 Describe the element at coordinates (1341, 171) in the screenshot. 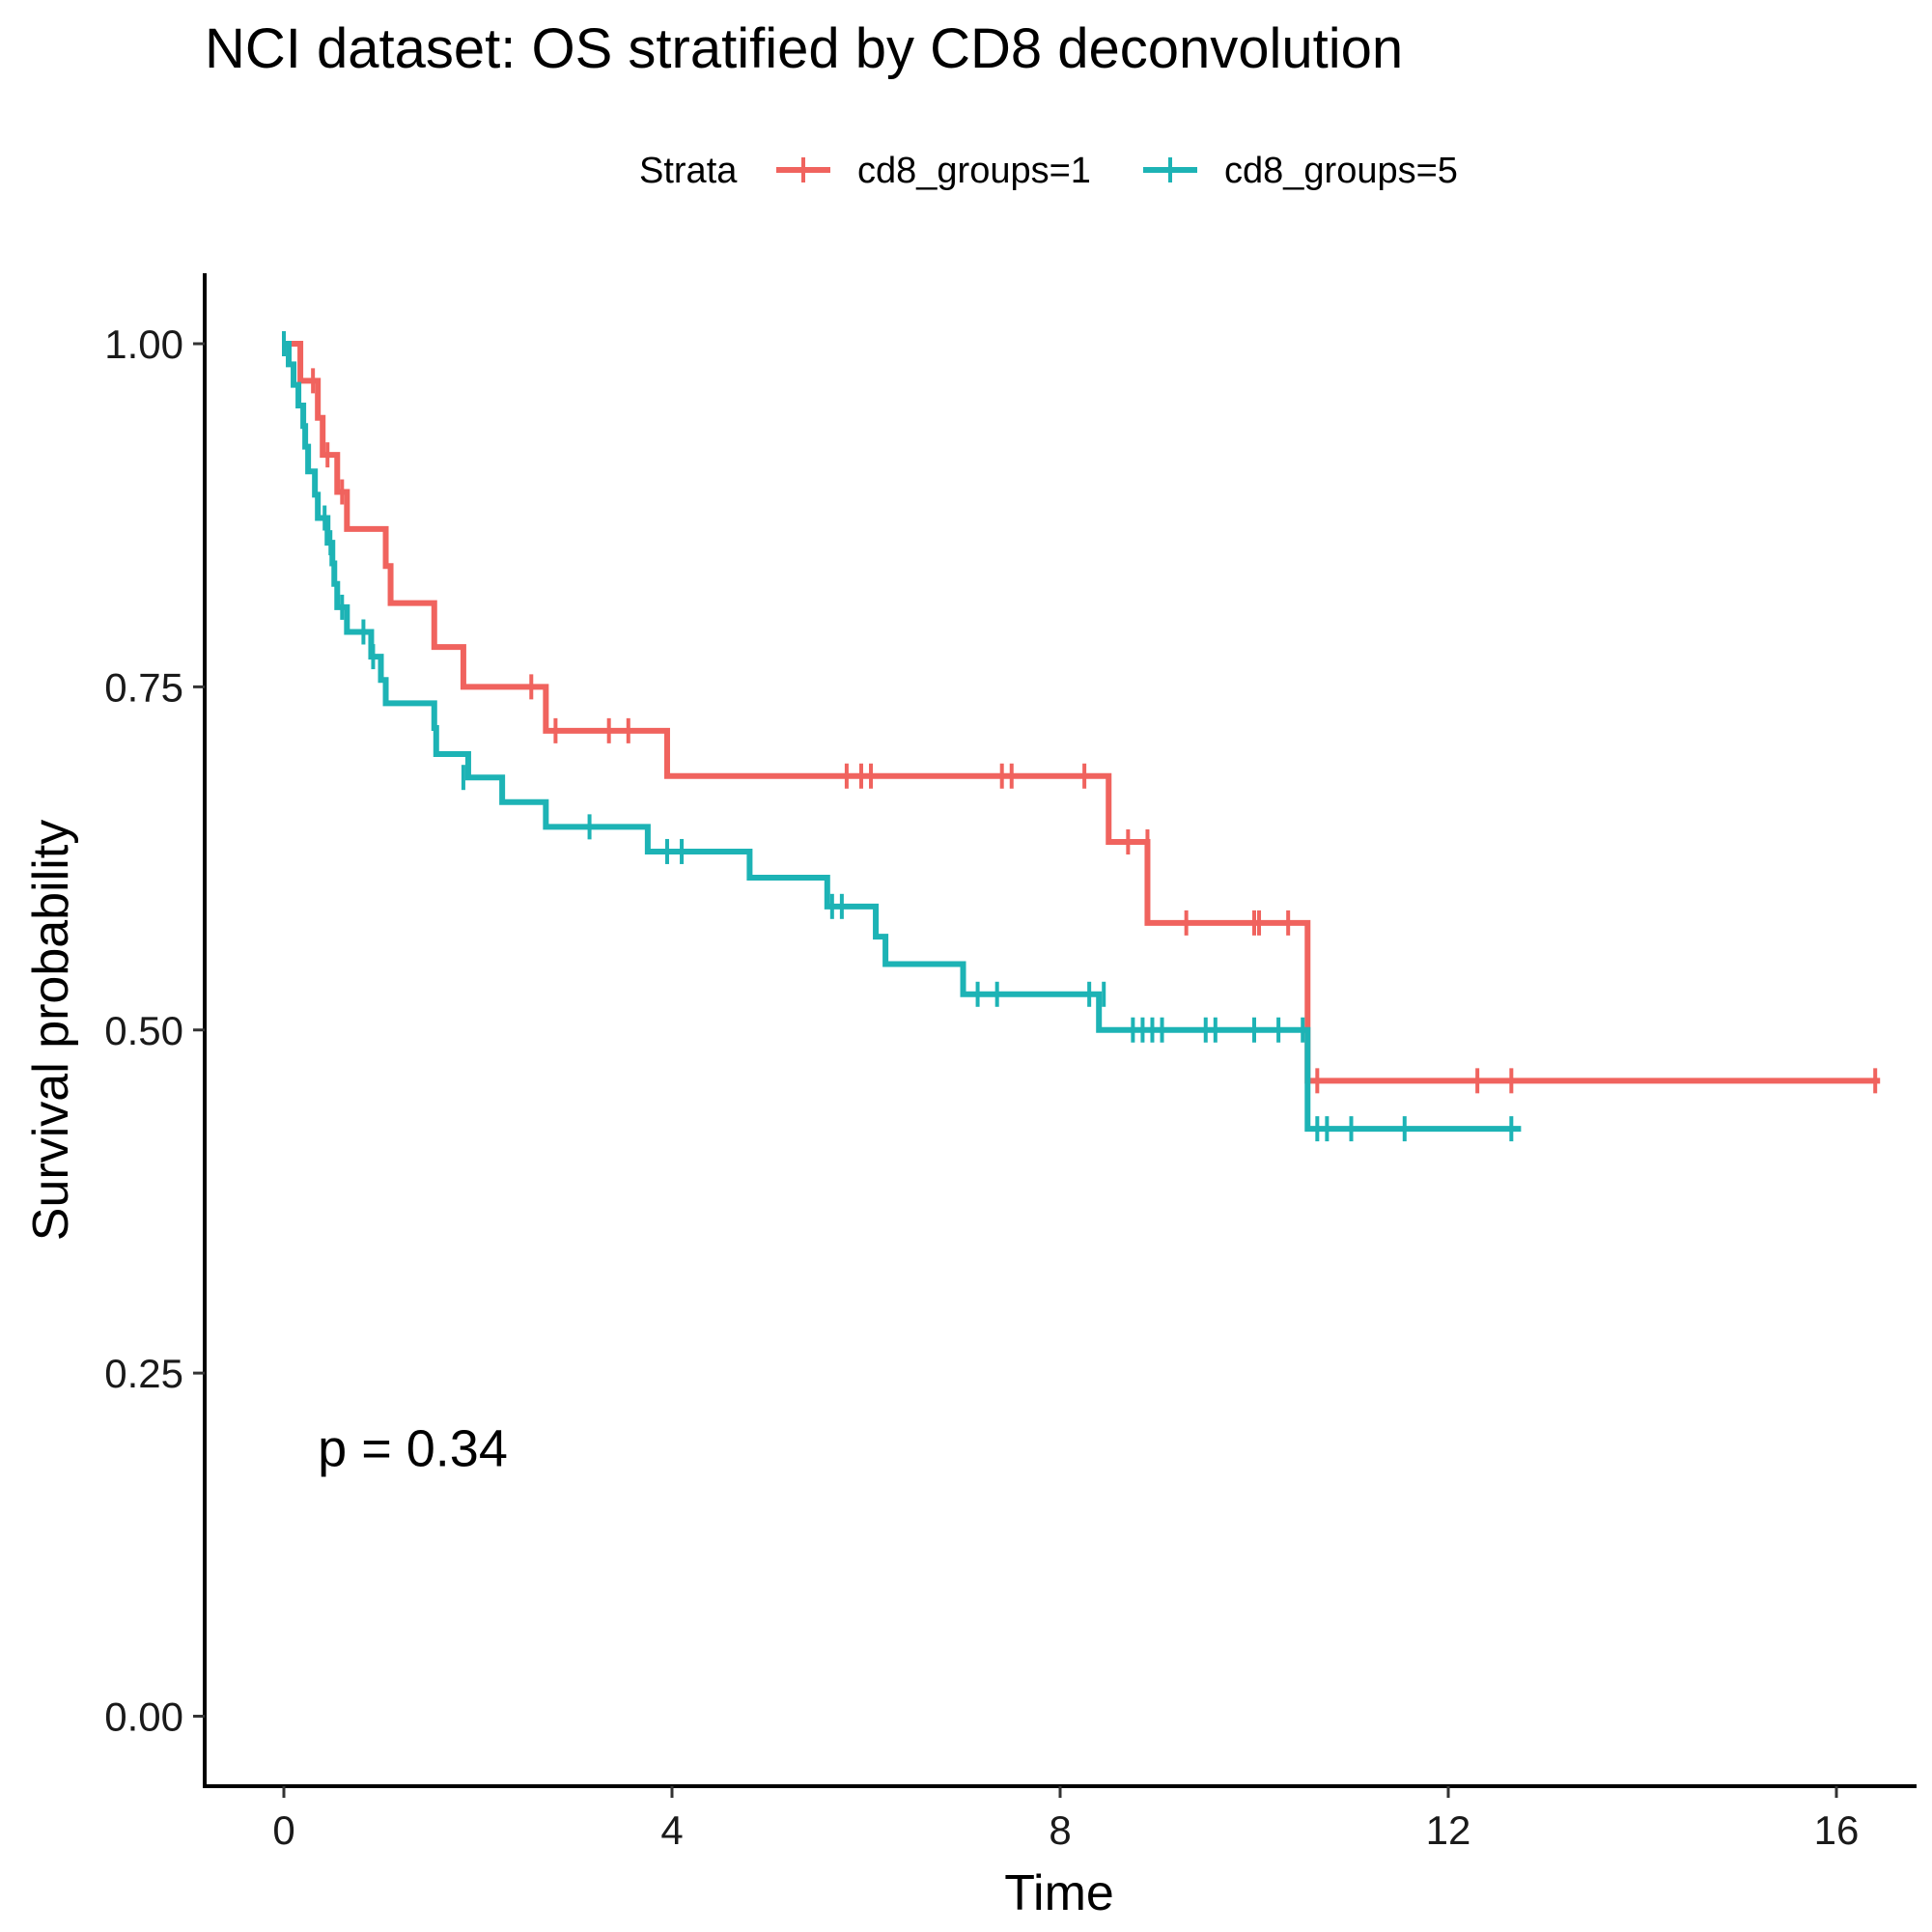

I see `legend-label-group5: cd8_groups=5` at that location.